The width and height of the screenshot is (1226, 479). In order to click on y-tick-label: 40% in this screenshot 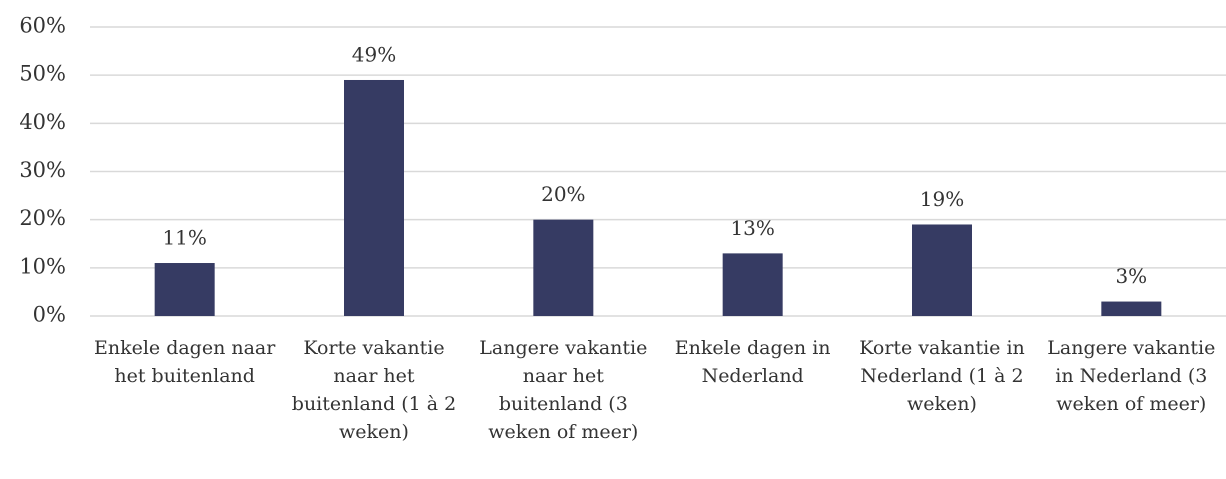, I will do `click(42, 122)`.